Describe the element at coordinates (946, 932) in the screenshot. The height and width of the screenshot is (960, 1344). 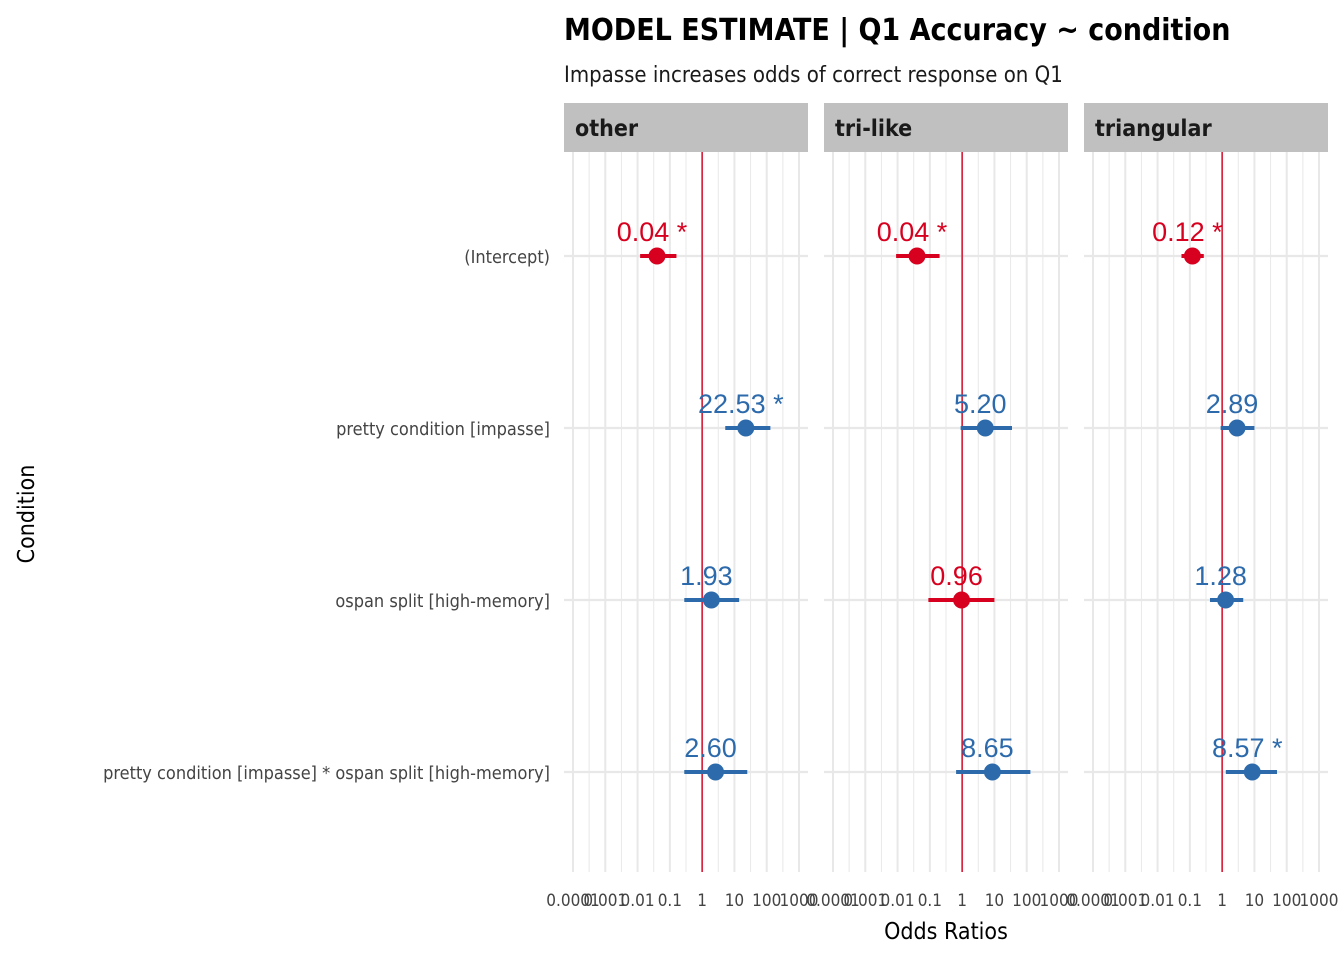
I see `x-axis-title: Odds Ratios` at that location.